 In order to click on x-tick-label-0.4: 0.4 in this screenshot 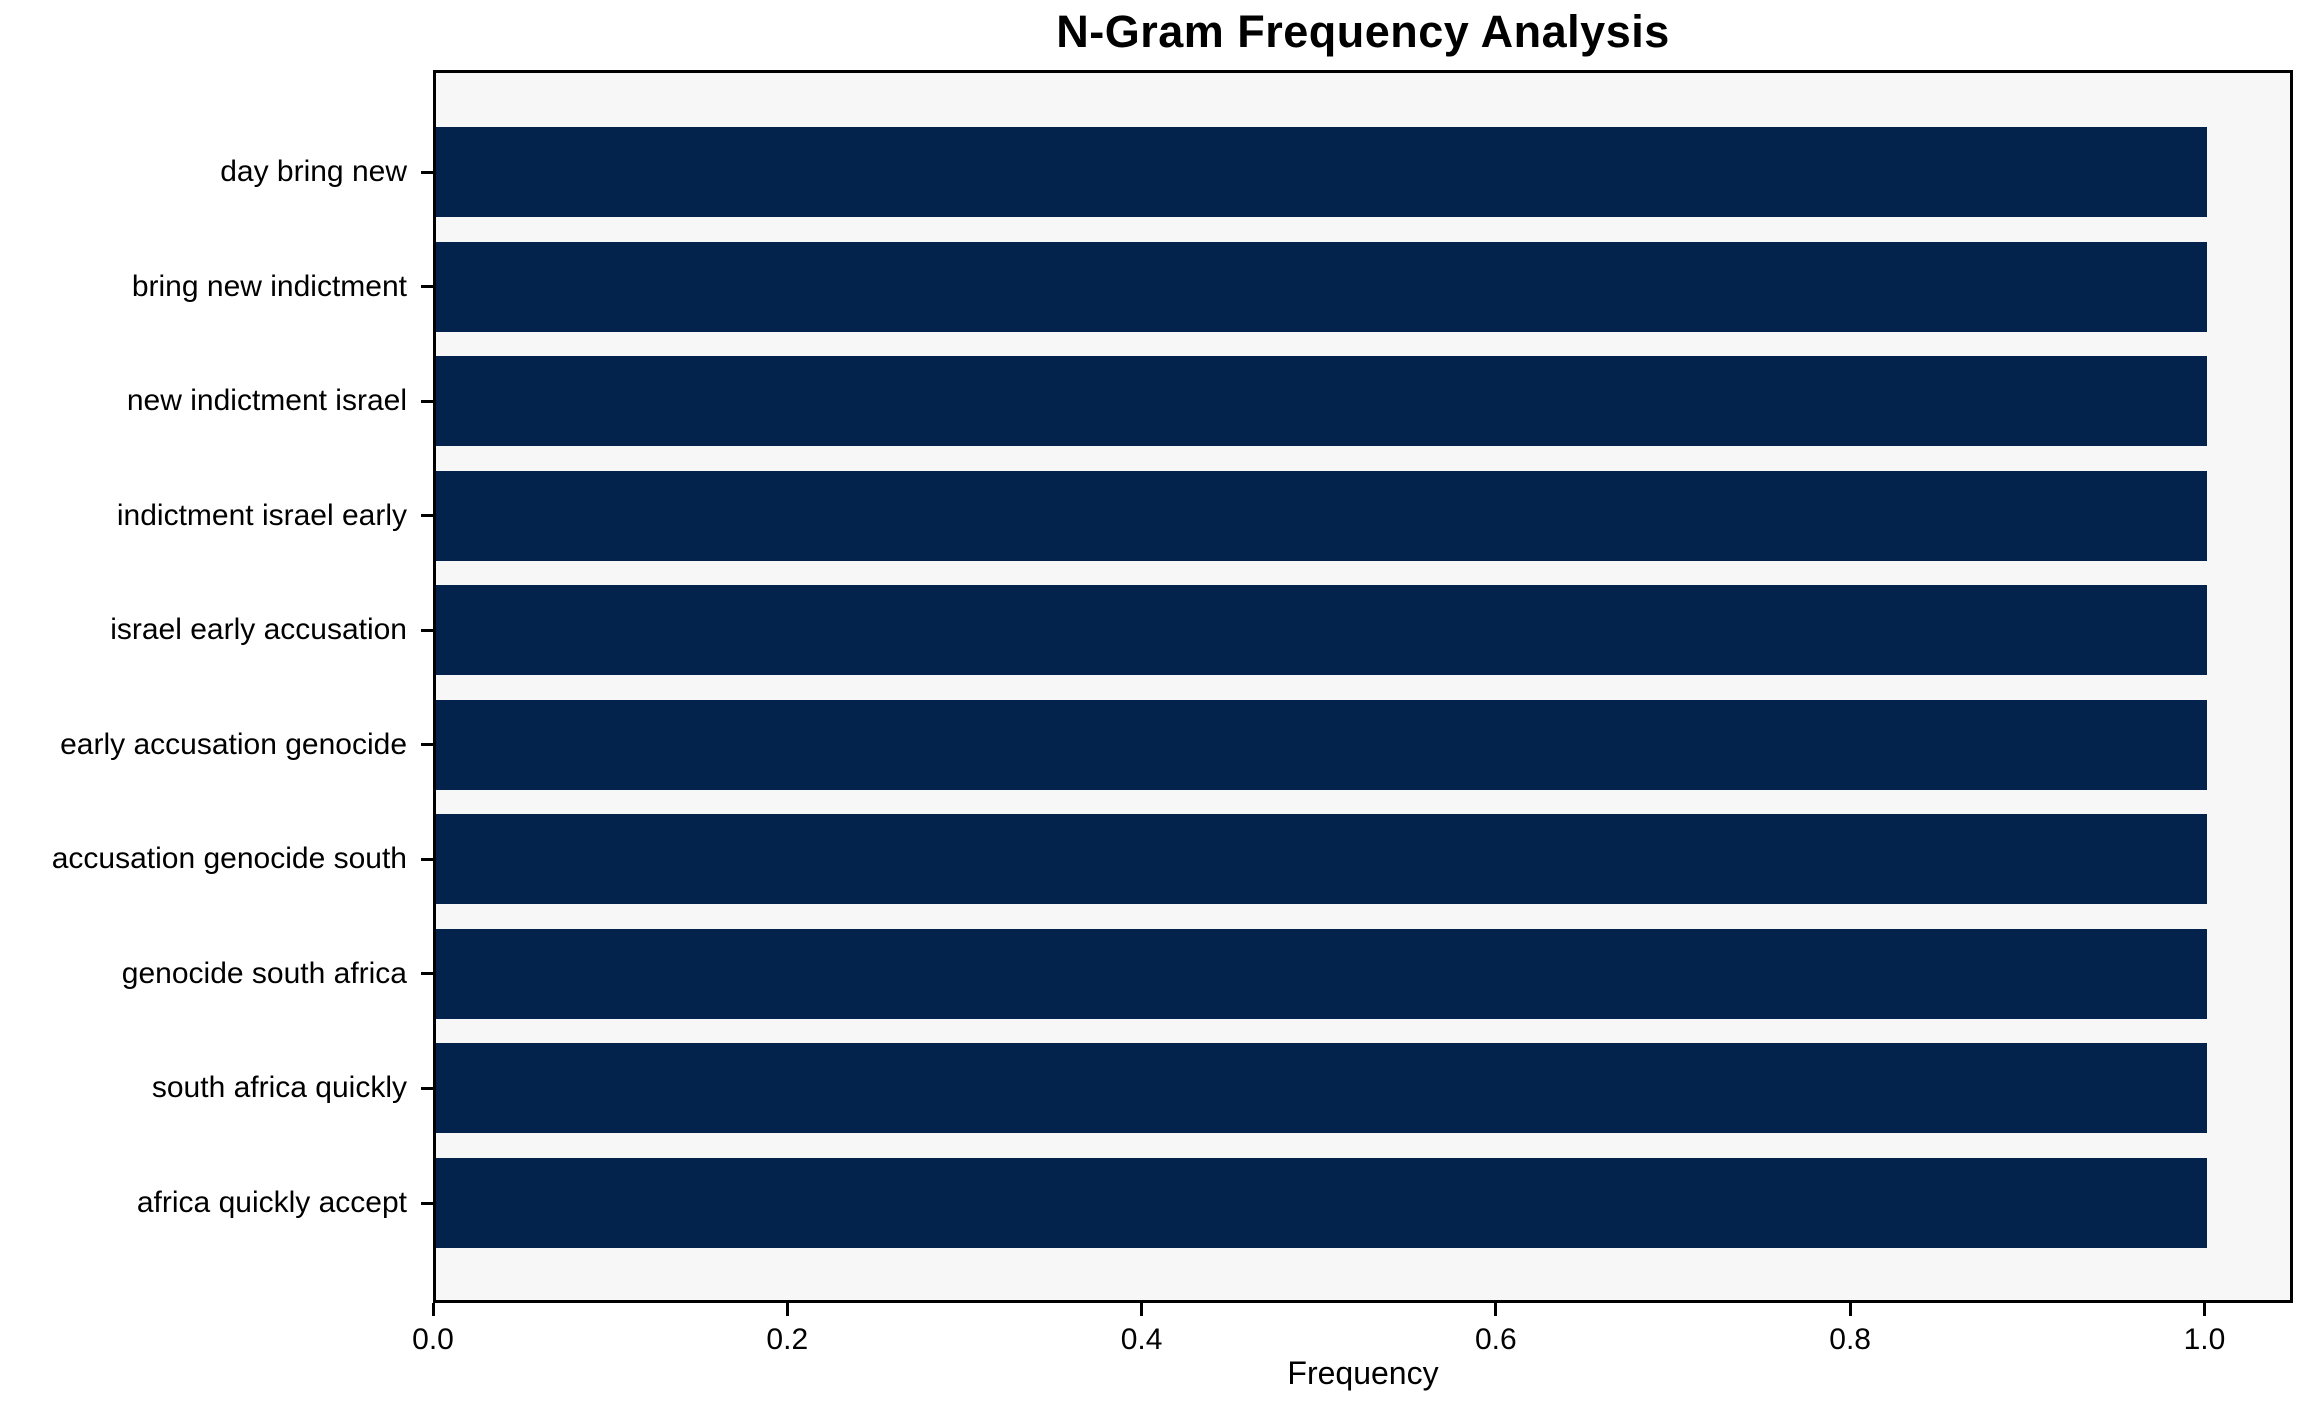, I will do `click(1141, 1339)`.